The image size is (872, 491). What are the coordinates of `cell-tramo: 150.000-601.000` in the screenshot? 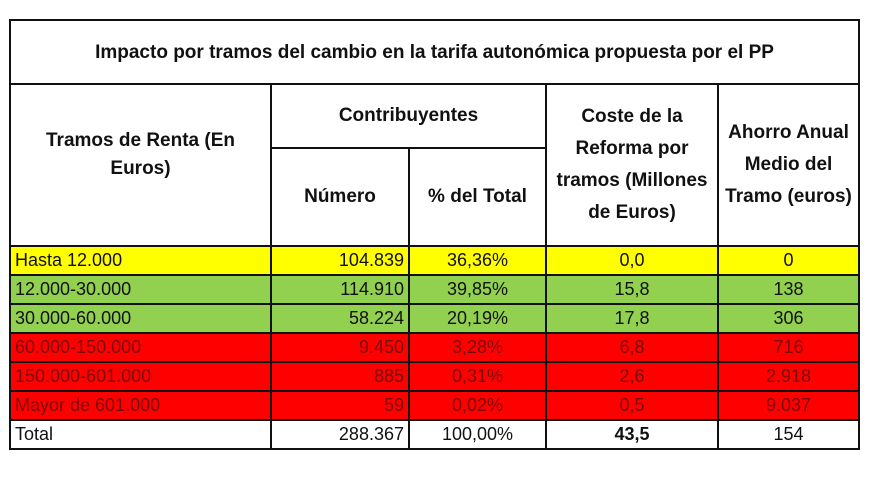 It's located at (140, 376).